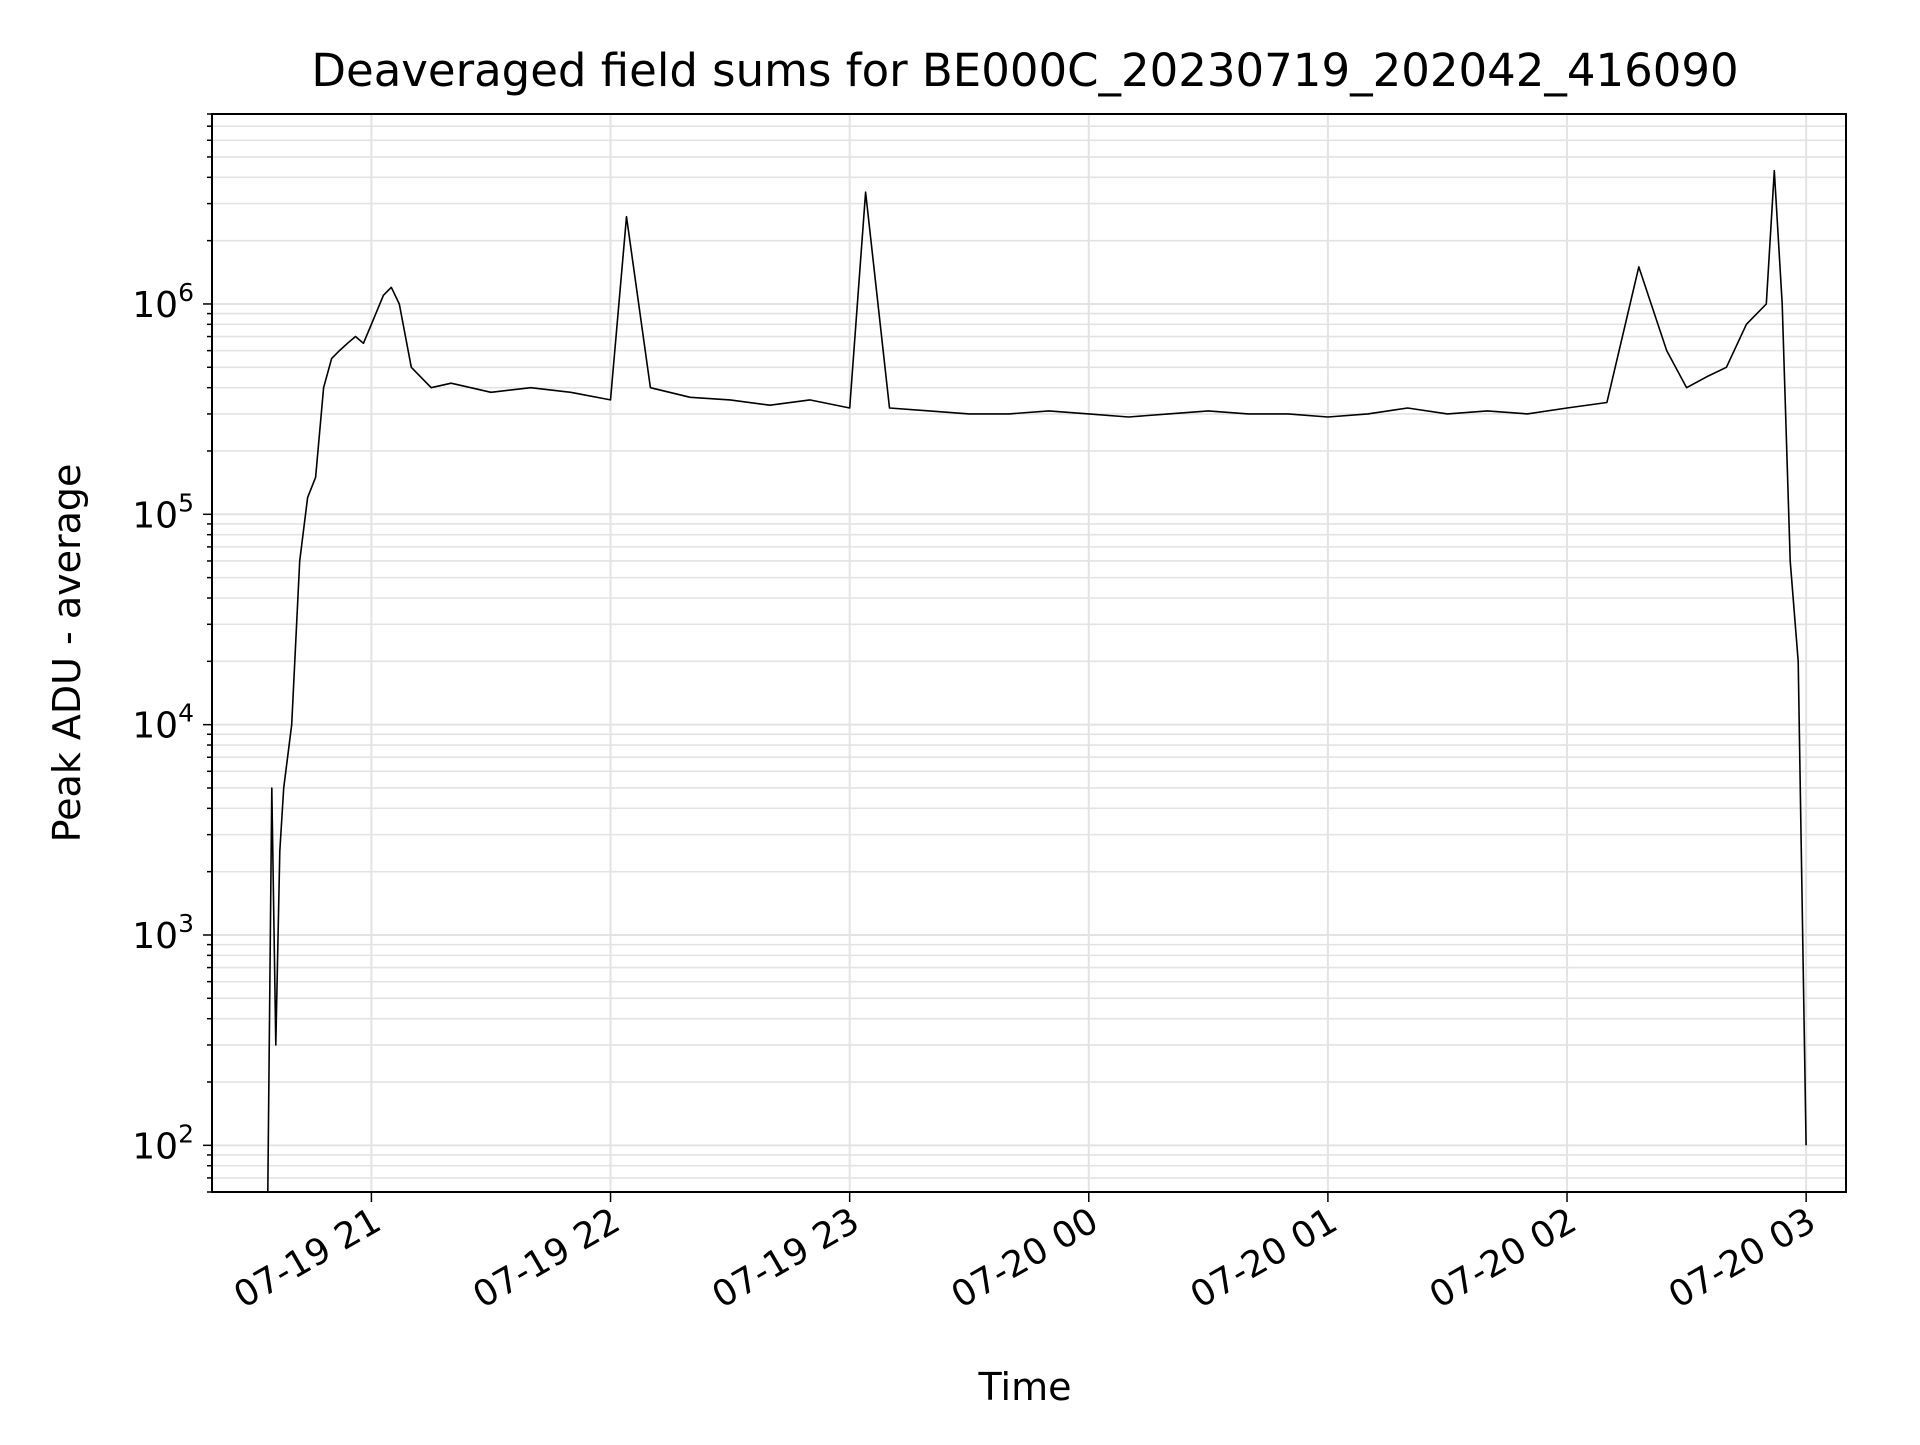  I want to click on x-axis-label: Time, so click(1025, 1387).